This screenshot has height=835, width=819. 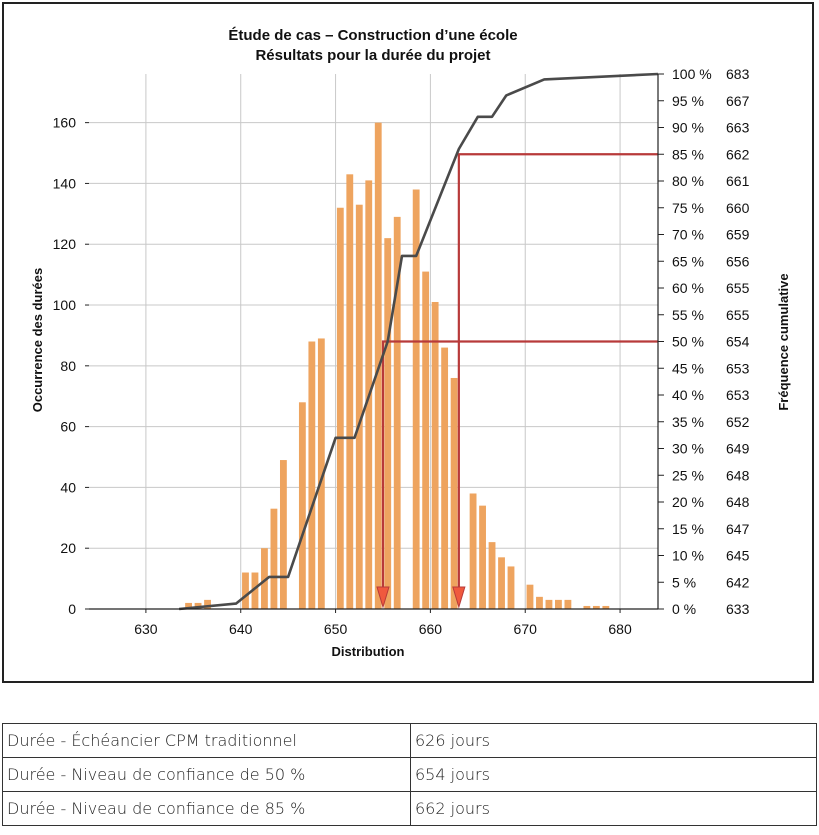 I want to click on x-tick-label: 640, so click(x=241, y=629).